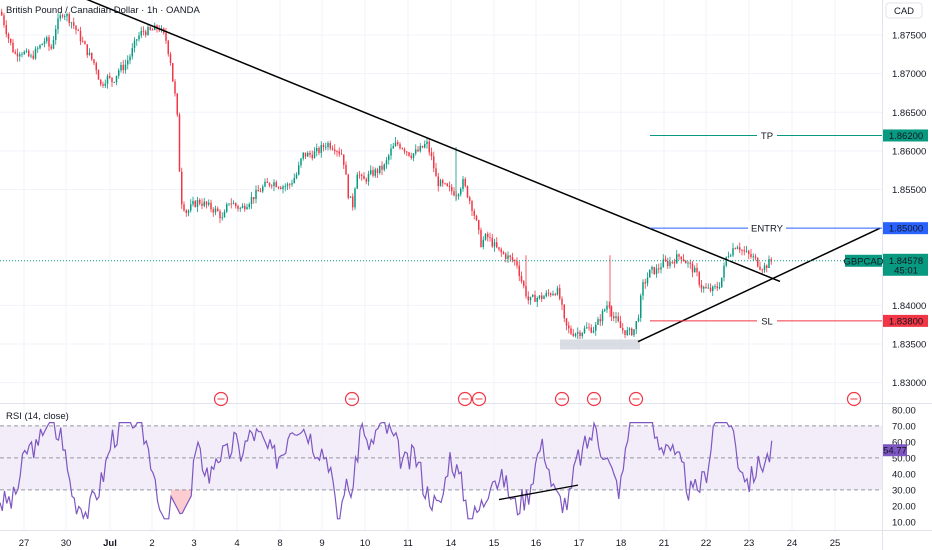 This screenshot has width=932, height=550. I want to click on ascending-trendline, so click(759, 285).